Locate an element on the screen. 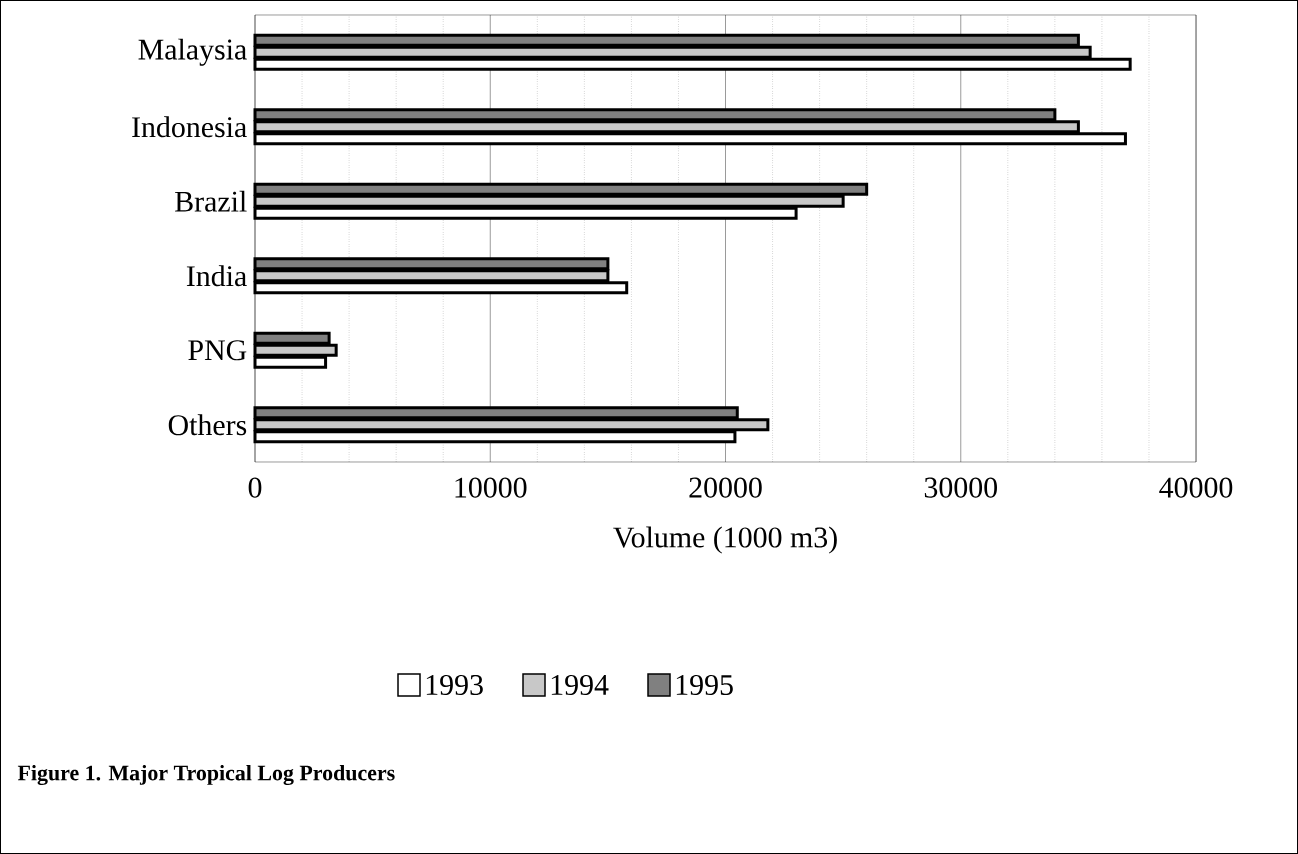  y-tick-label: India is located at coordinates (216, 276).